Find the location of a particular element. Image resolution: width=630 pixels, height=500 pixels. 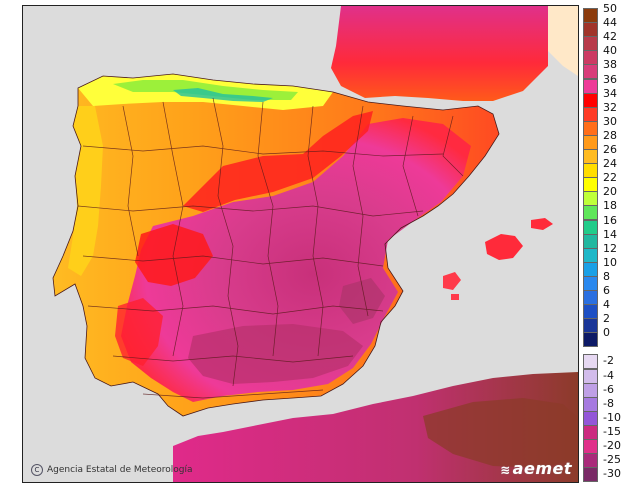

legend-label: 28 is located at coordinates (610, 135).